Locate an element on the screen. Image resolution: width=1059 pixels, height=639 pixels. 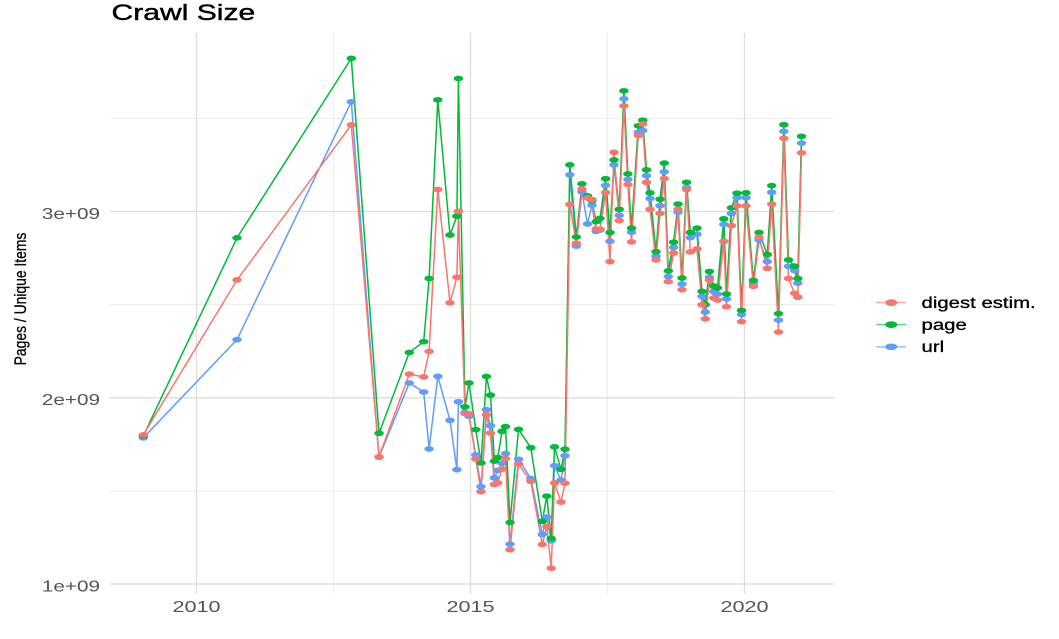
svg-text: Pages / Unique Items is located at coordinates (21, 298).